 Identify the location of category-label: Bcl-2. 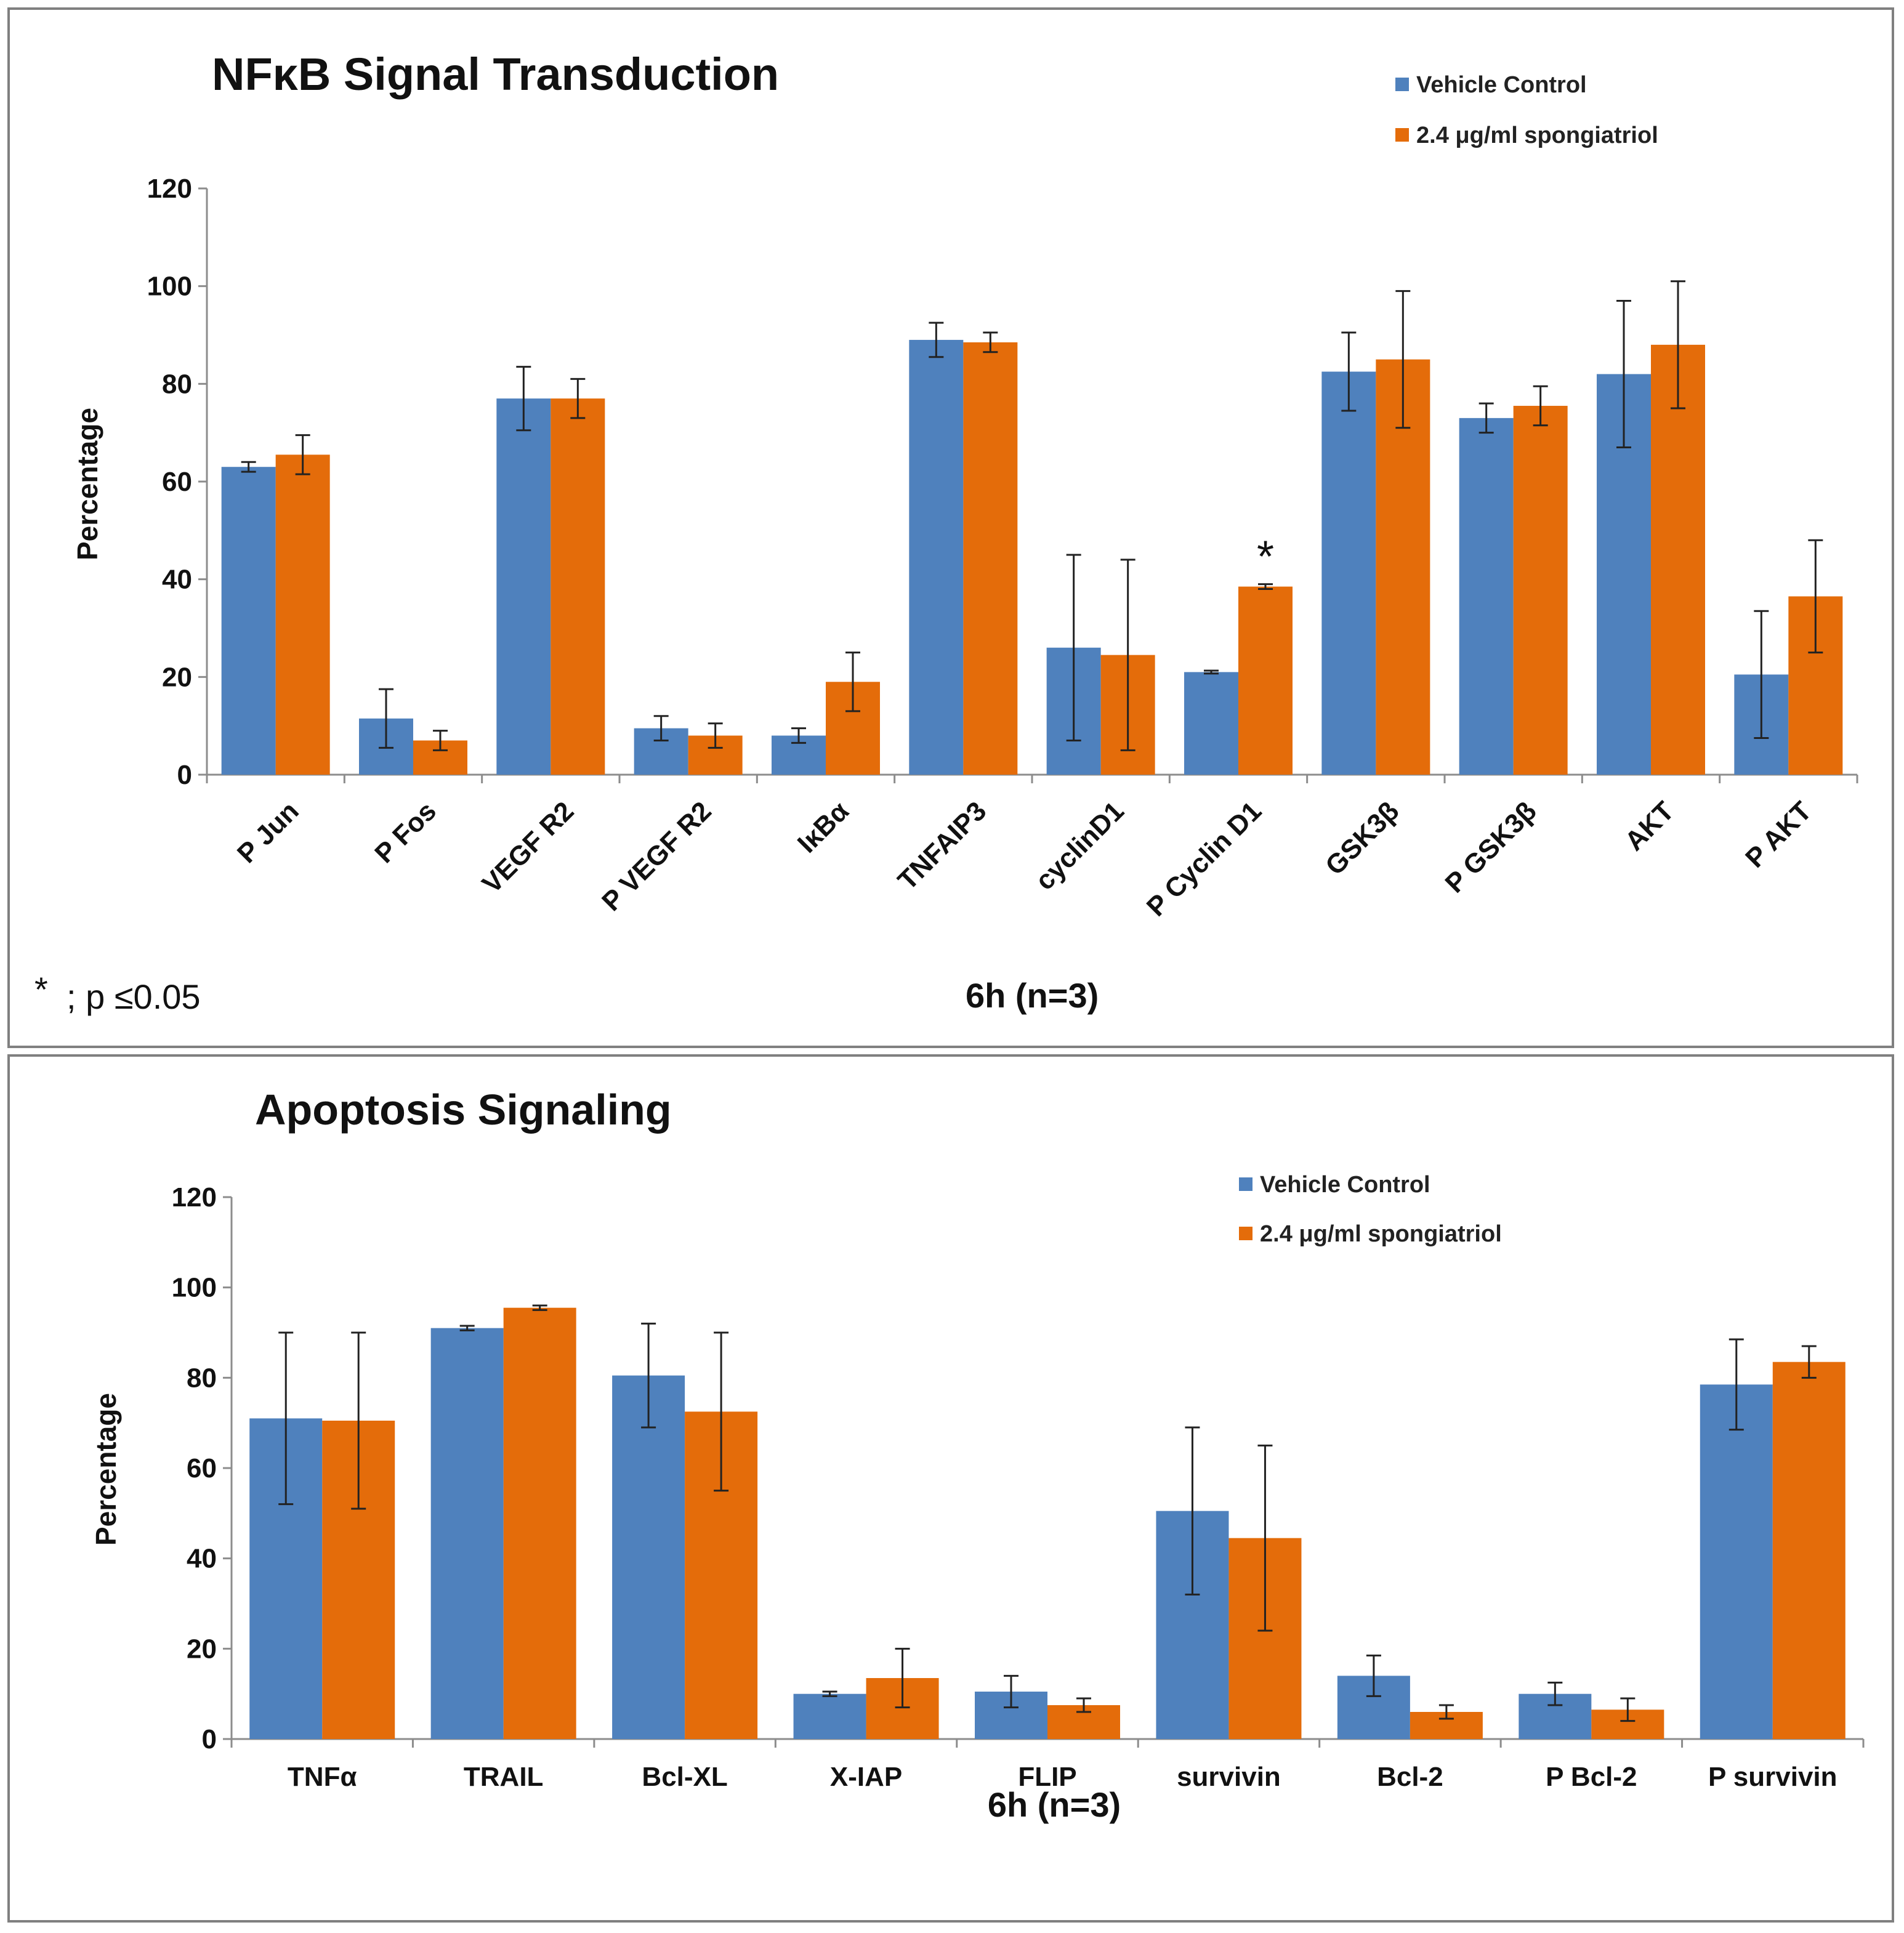
(1410, 1777).